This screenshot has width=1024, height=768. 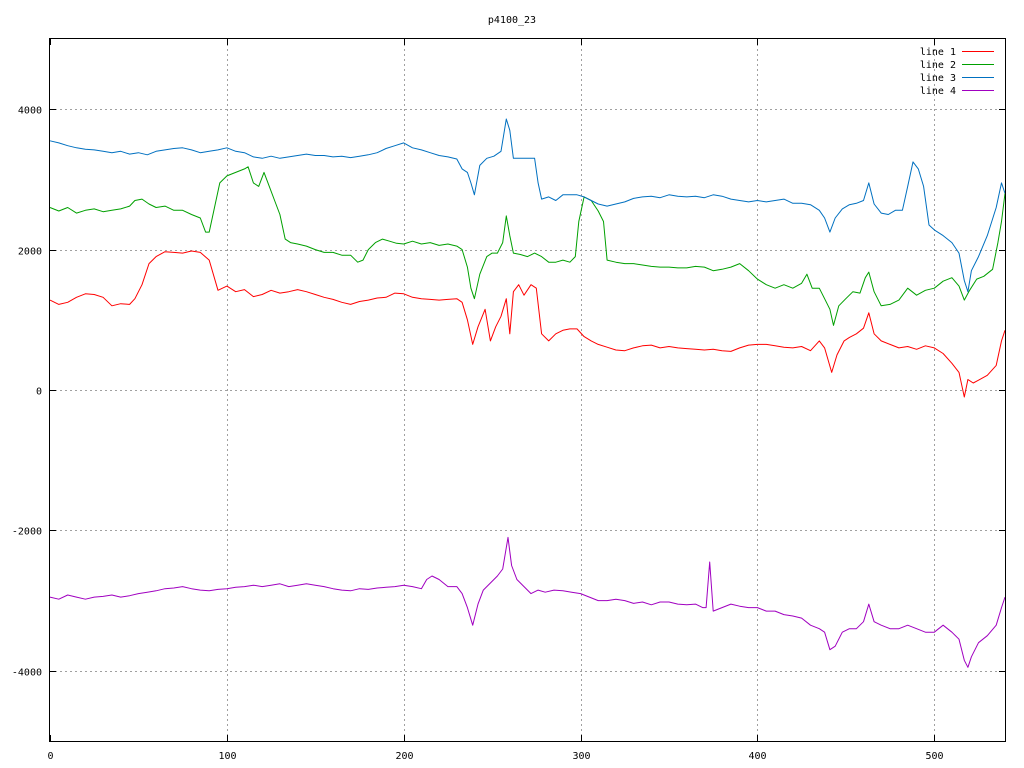 What do you see at coordinates (757, 756) in the screenshot?
I see `x-tick-label: 400` at bounding box center [757, 756].